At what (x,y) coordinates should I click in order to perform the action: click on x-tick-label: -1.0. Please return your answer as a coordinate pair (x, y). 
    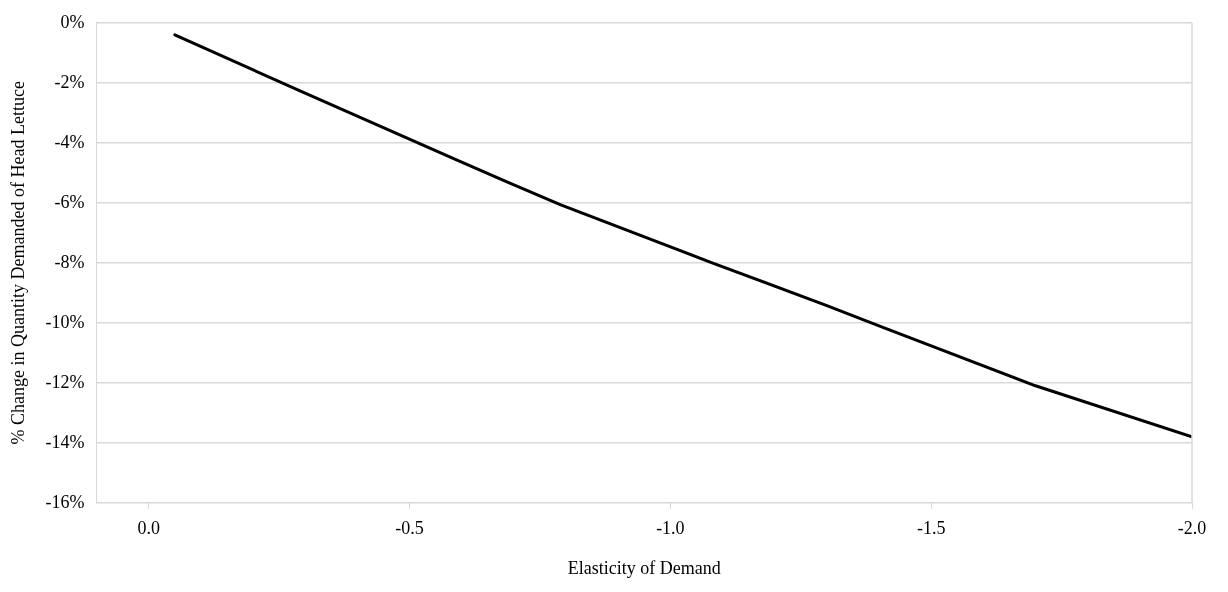
    Looking at the image, I should click on (670, 528).